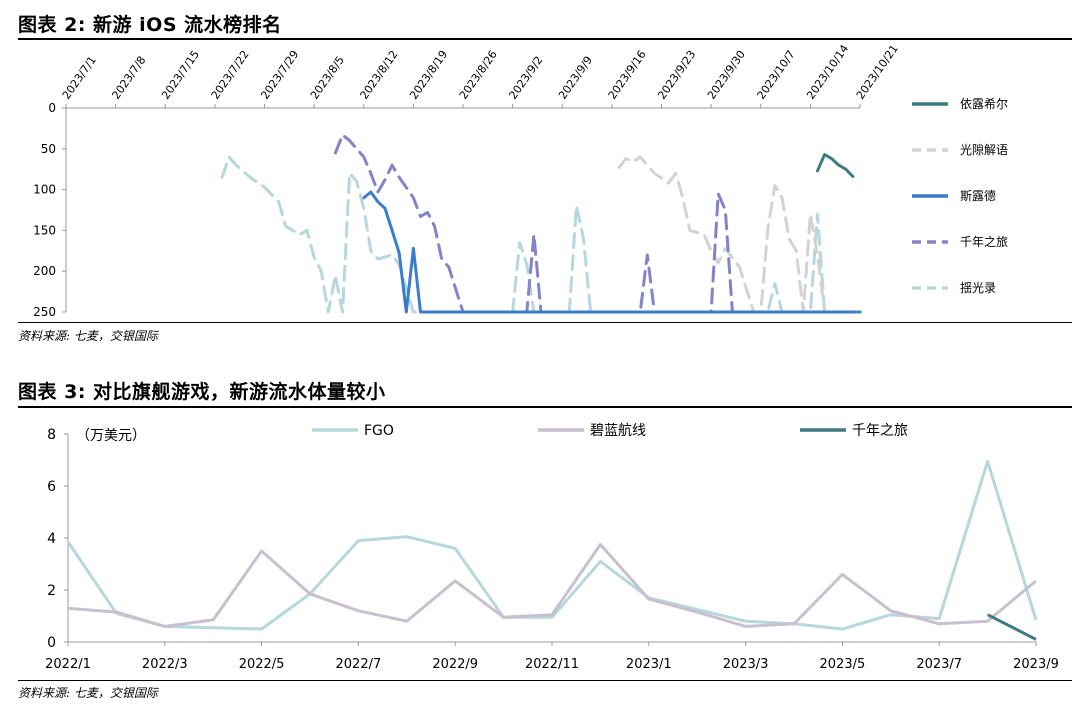 This screenshot has width=1080, height=707. Describe the element at coordinates (984, 103) in the screenshot. I see `legend-label: 依露希尔` at that location.